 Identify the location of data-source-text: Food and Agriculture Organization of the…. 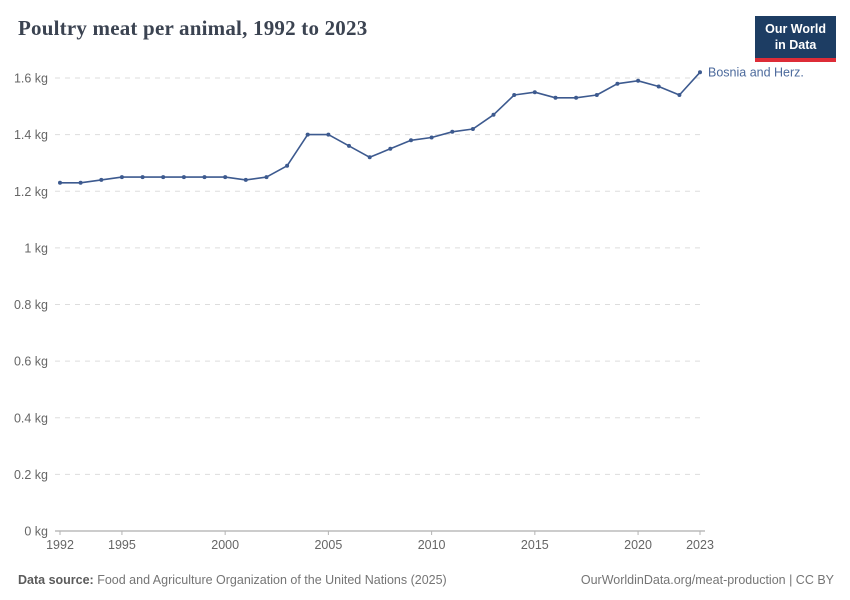
(270, 580).